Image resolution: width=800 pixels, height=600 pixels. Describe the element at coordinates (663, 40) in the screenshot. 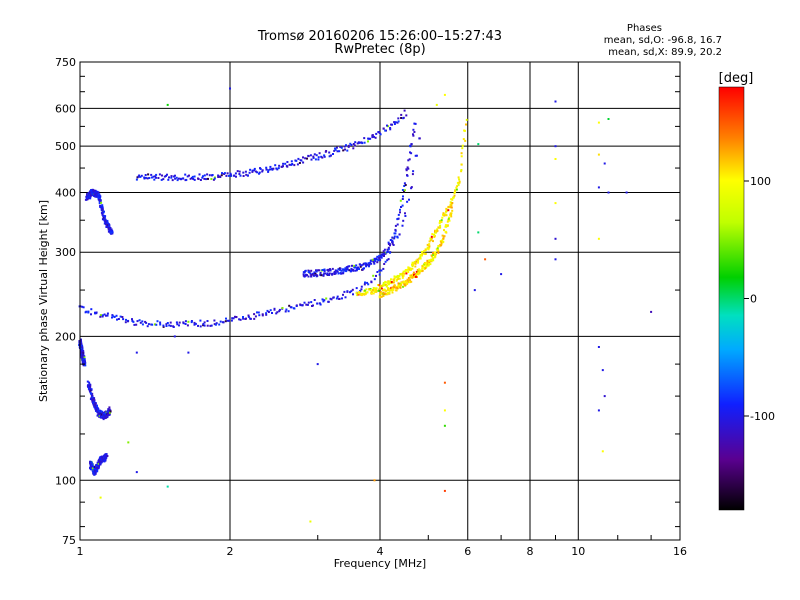

I see `phase-info-o: mean, sd,O: -96.8, 16.7` at that location.